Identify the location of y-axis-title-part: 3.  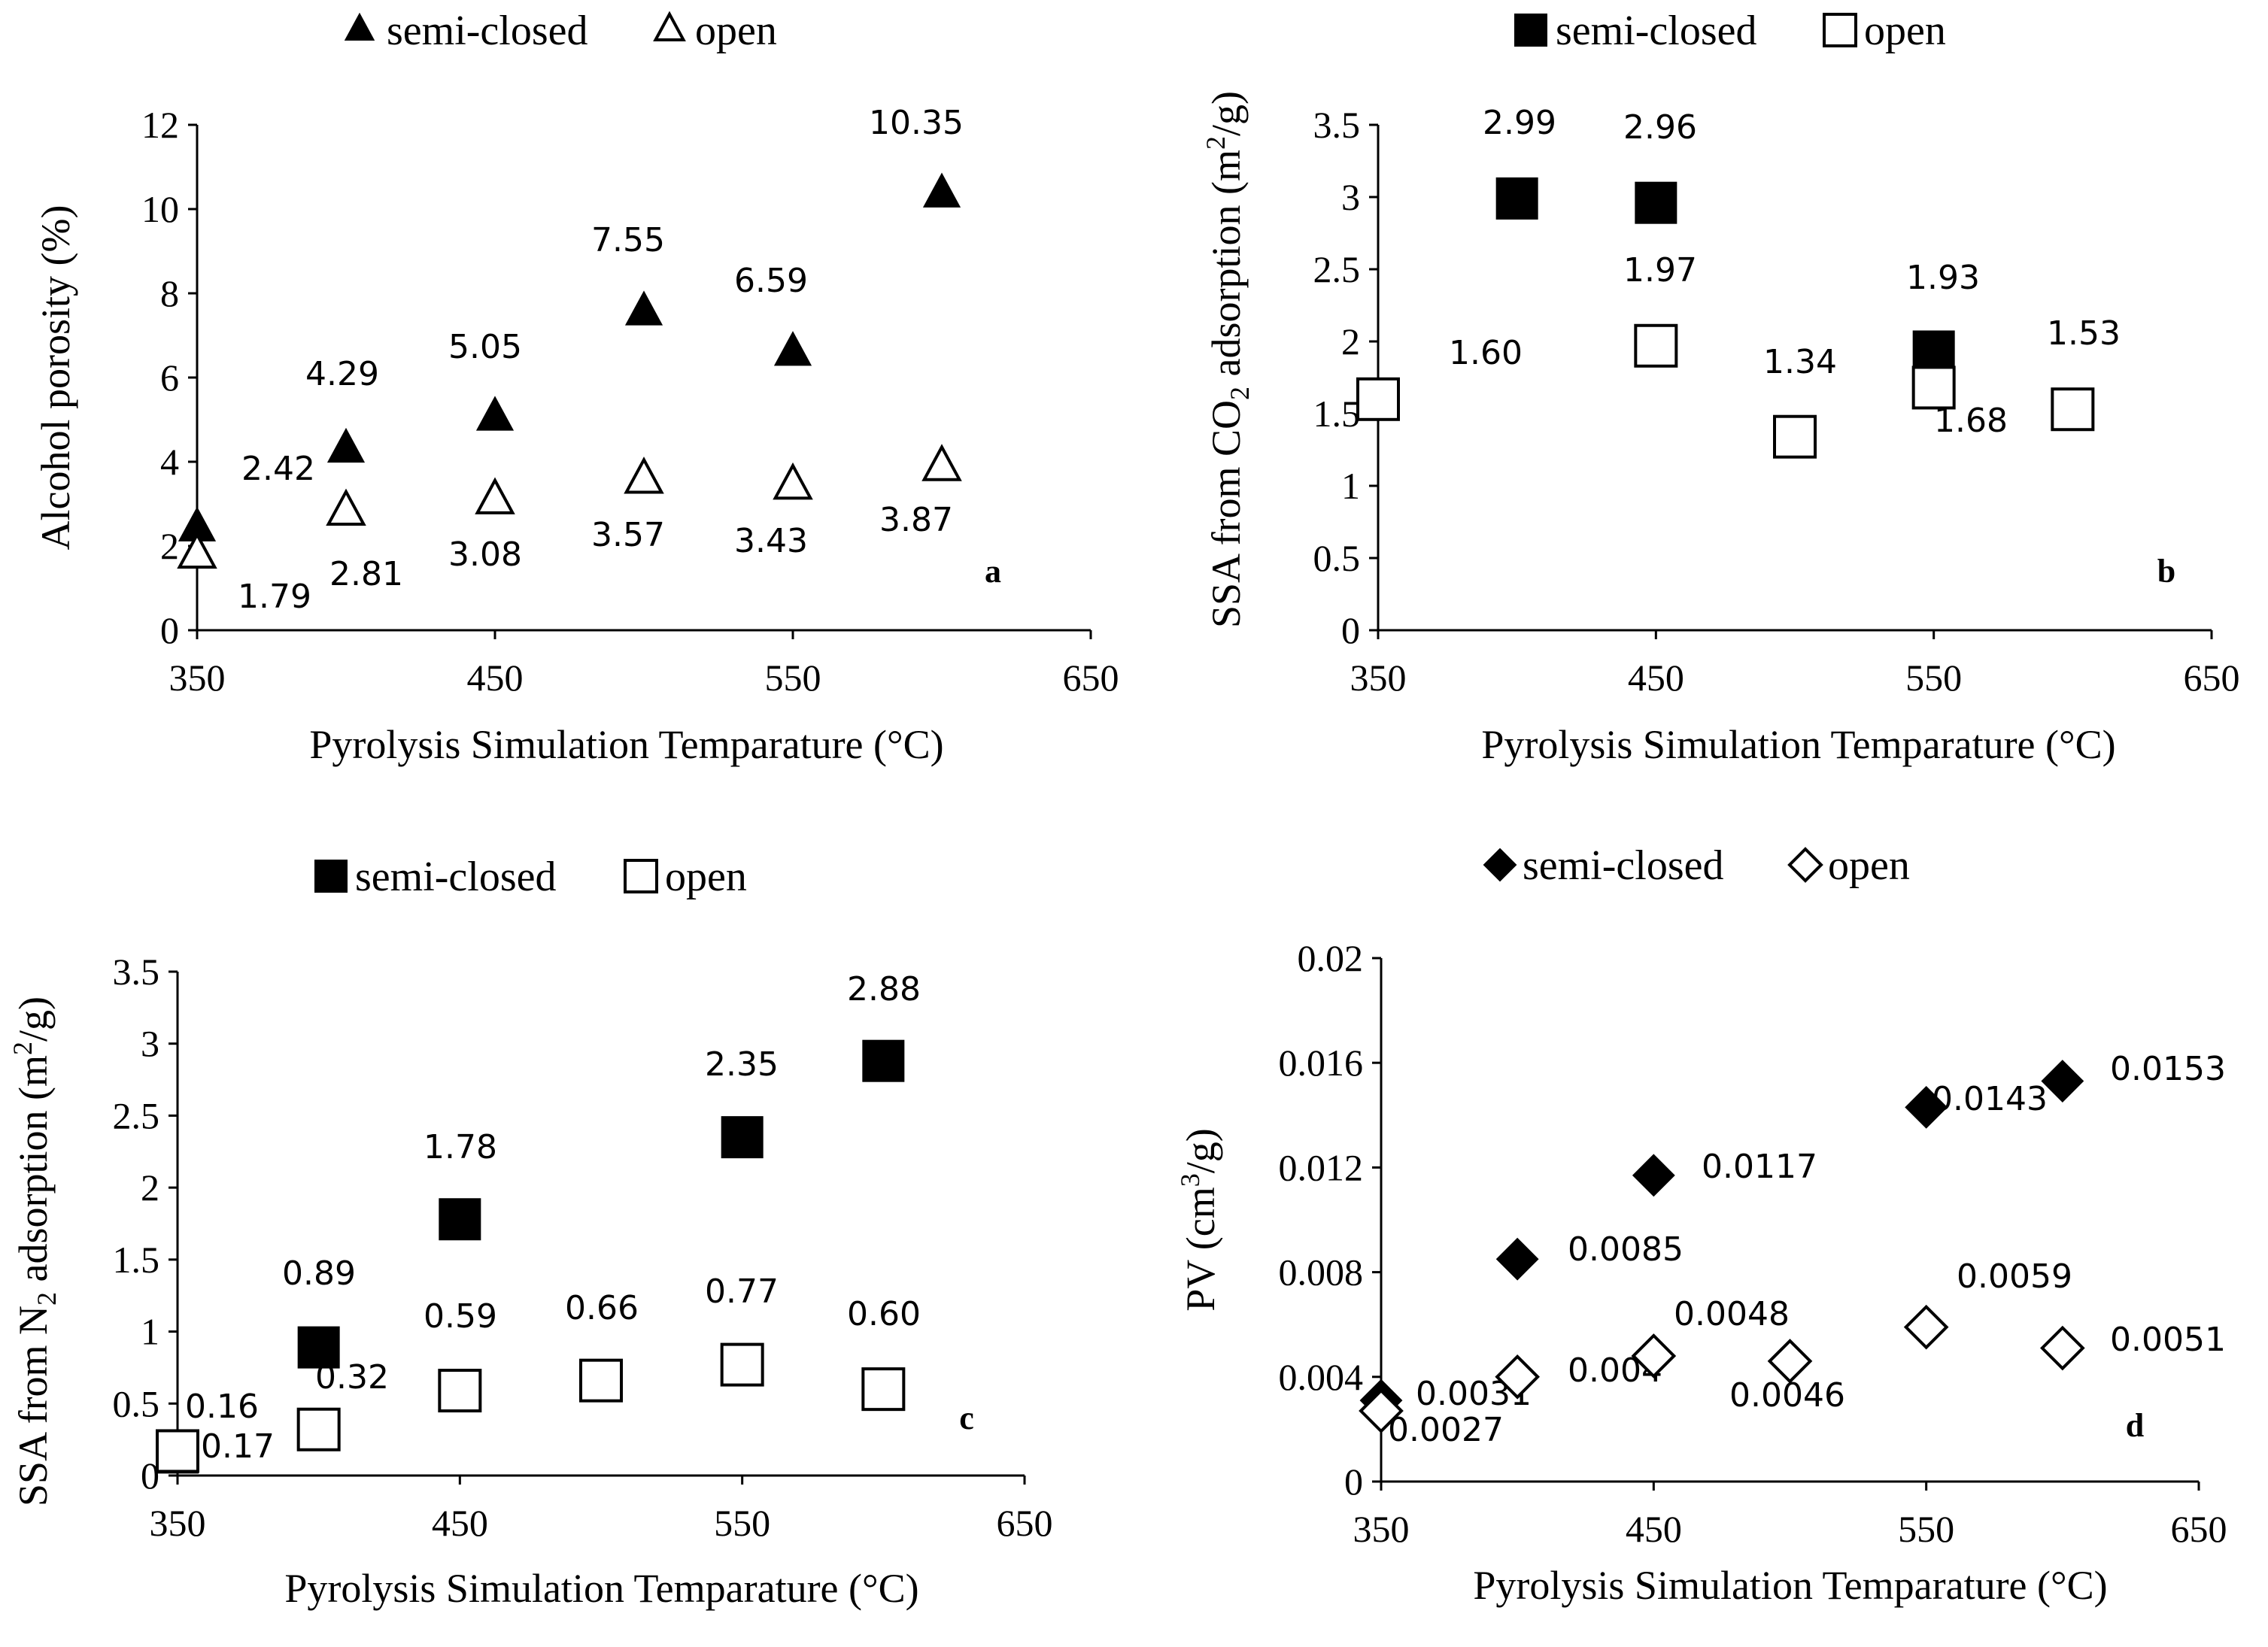
(1190, 1180).